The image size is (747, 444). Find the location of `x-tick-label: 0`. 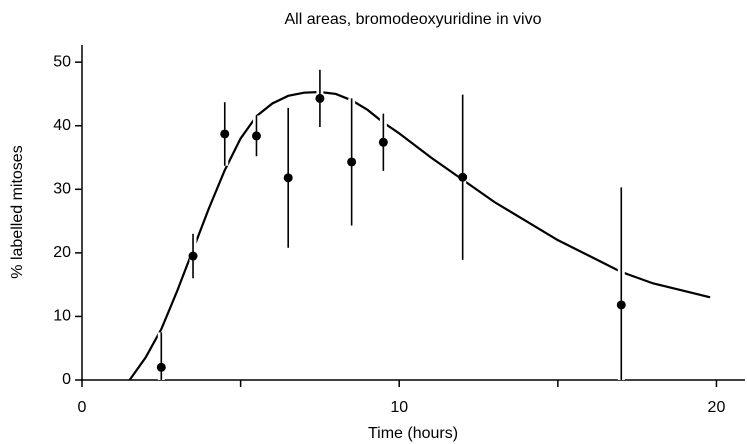

x-tick-label: 0 is located at coordinates (82, 407).